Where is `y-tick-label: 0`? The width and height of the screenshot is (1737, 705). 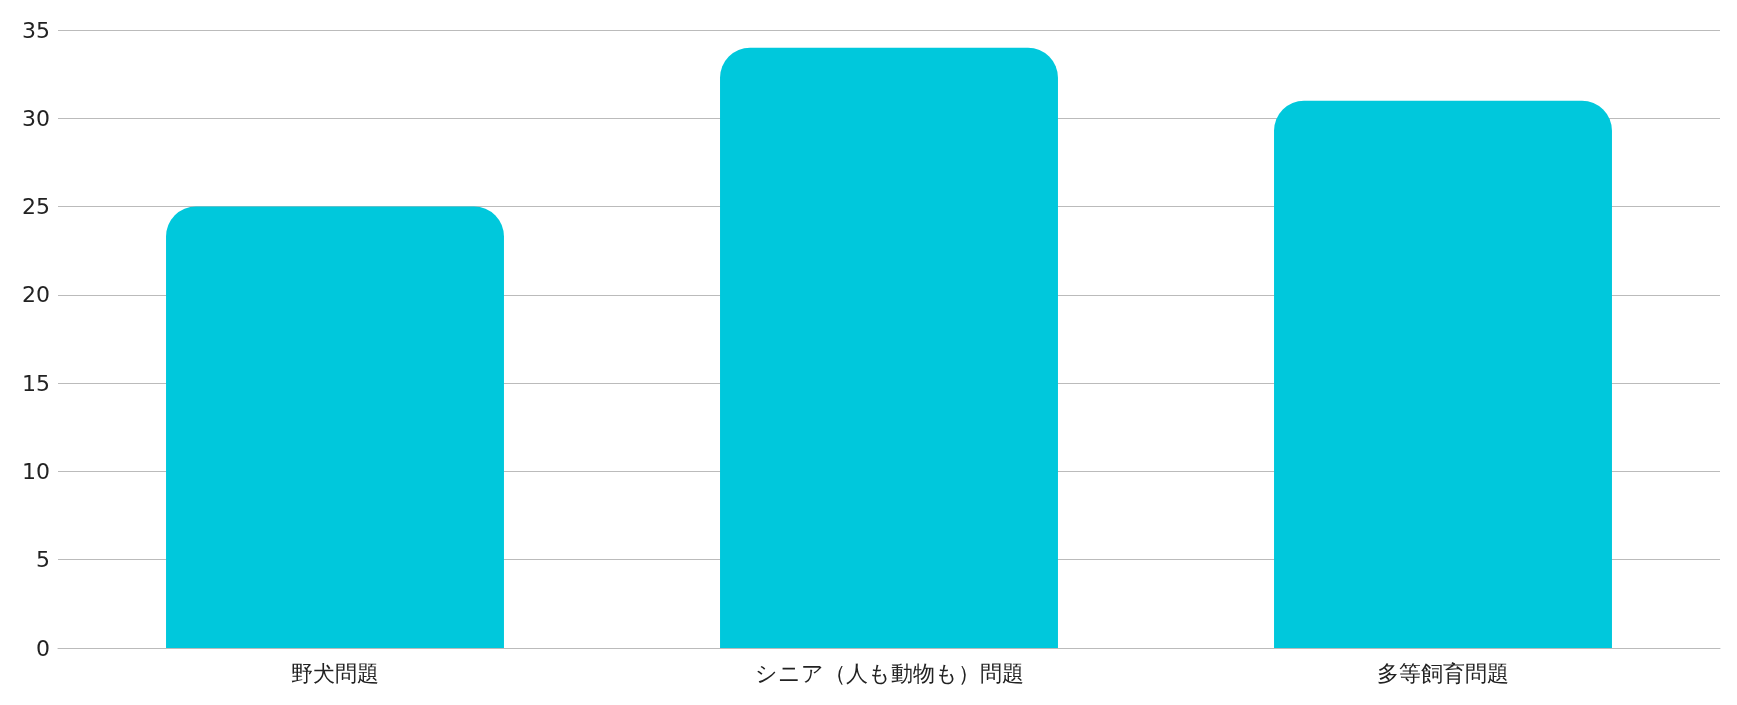
y-tick-label: 0 is located at coordinates (43, 648).